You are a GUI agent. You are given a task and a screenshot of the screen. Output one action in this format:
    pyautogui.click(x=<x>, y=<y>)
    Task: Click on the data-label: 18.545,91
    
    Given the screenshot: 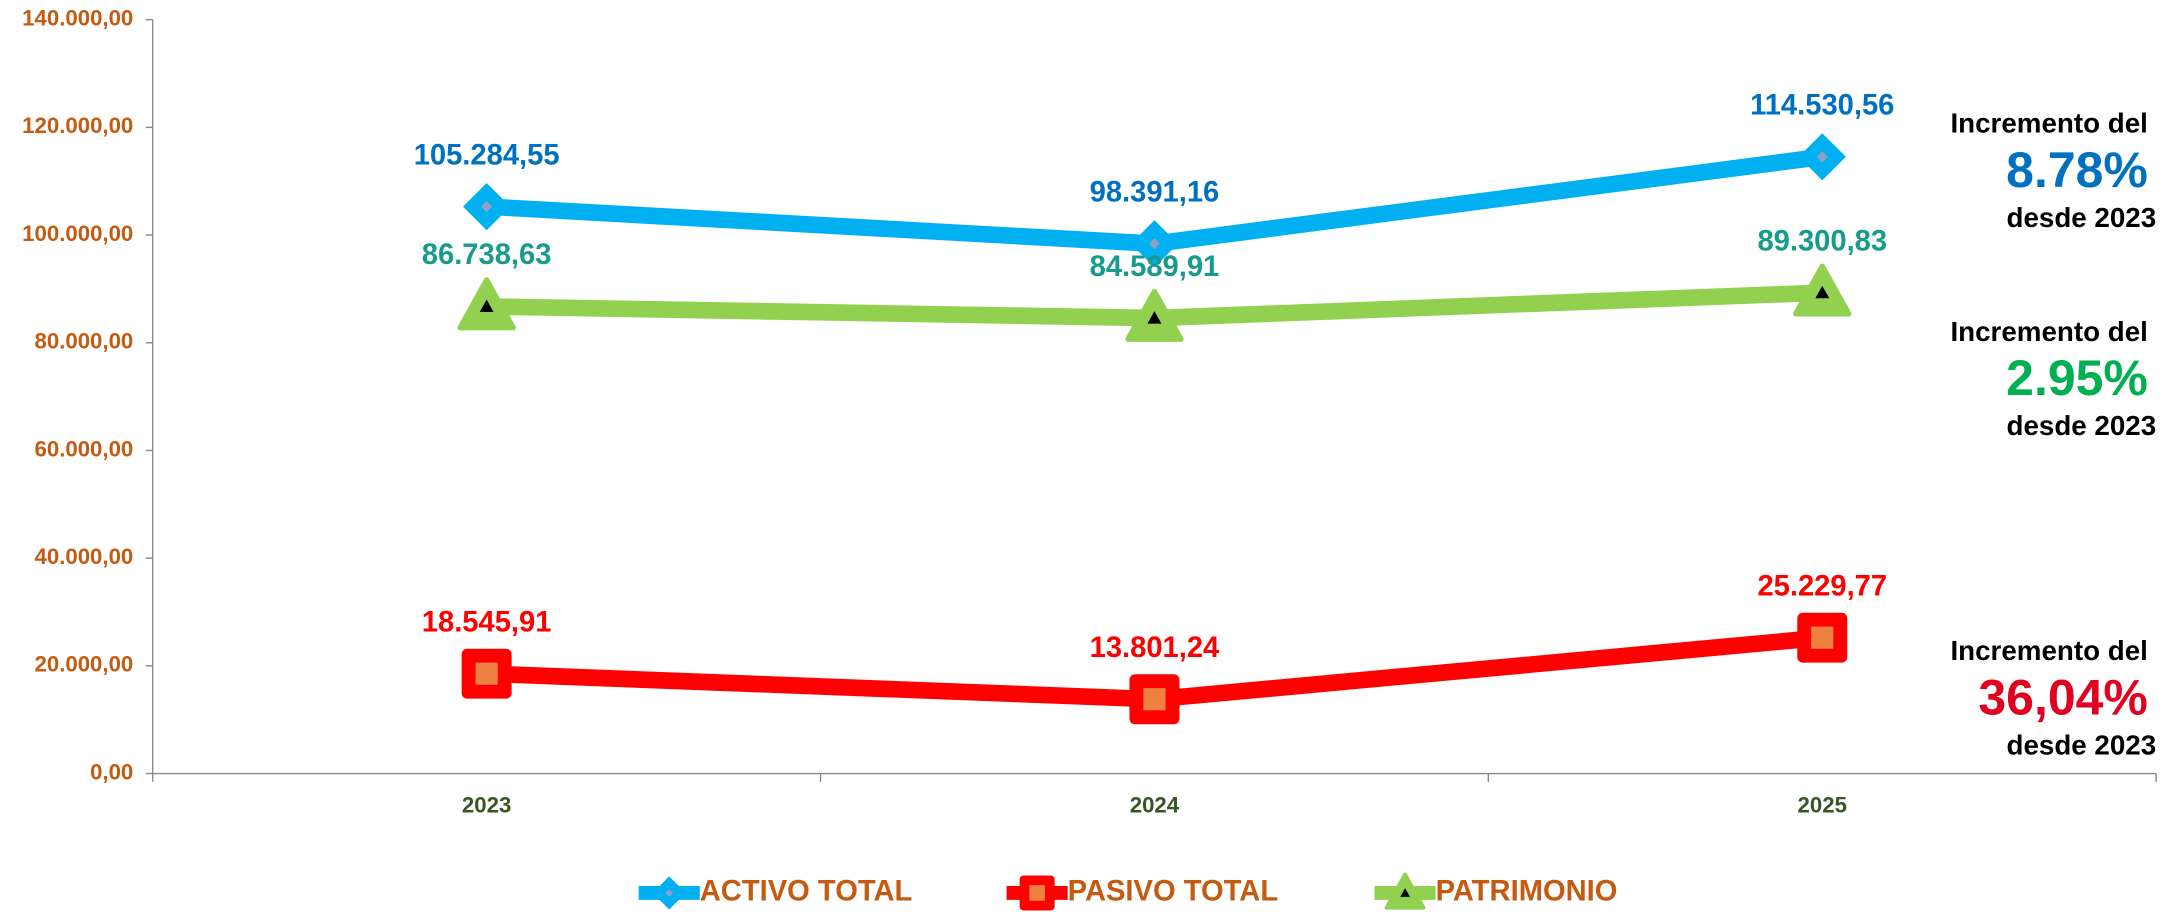 What is the action you would take?
    pyautogui.click(x=487, y=622)
    